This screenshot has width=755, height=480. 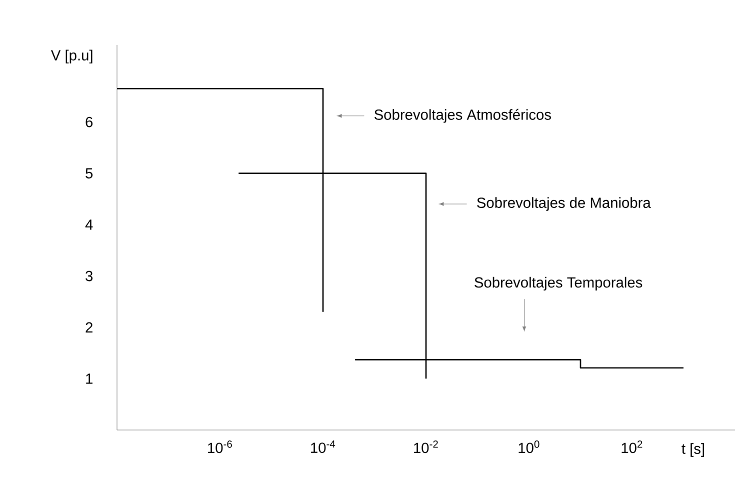 What do you see at coordinates (89, 122) in the screenshot?
I see `y-tick-label: 6` at bounding box center [89, 122].